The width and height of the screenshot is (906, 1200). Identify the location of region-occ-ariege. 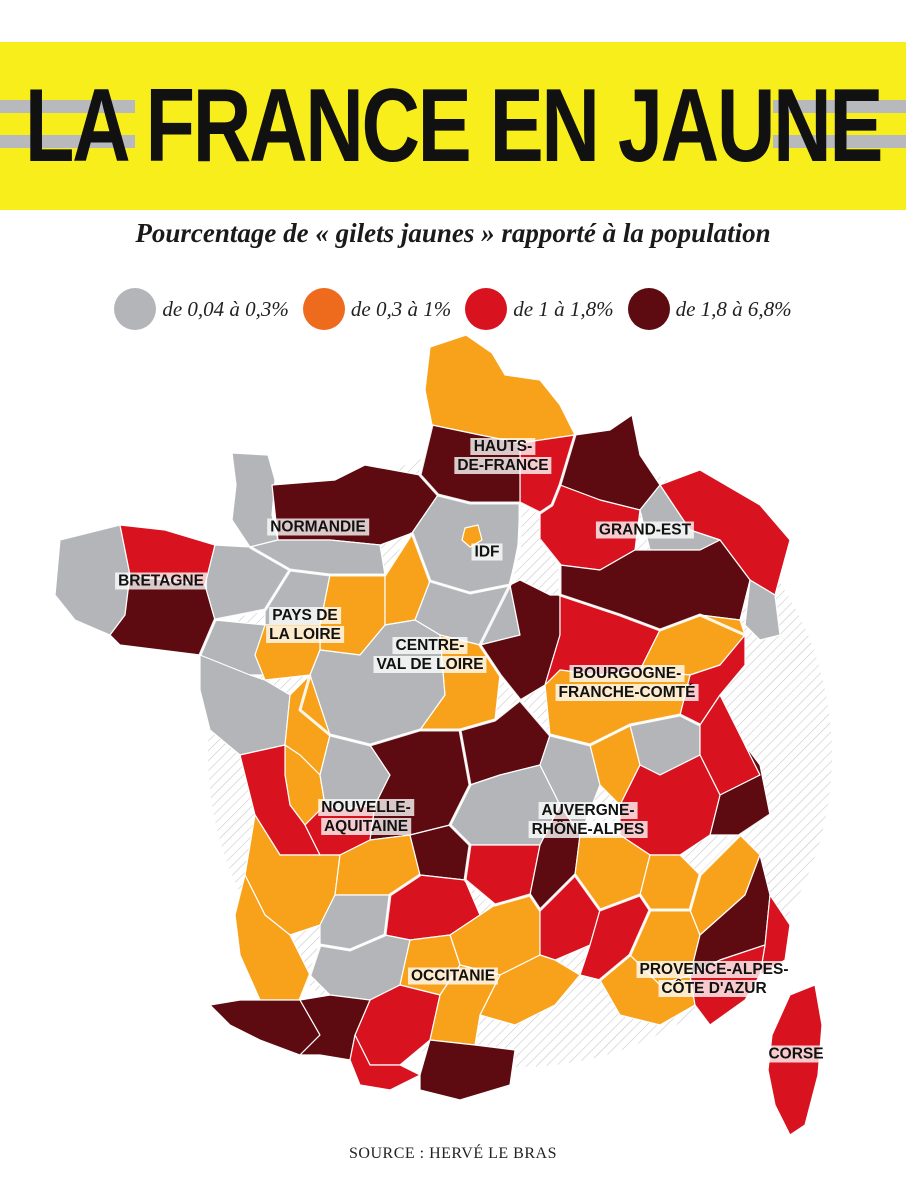
(385, 1062).